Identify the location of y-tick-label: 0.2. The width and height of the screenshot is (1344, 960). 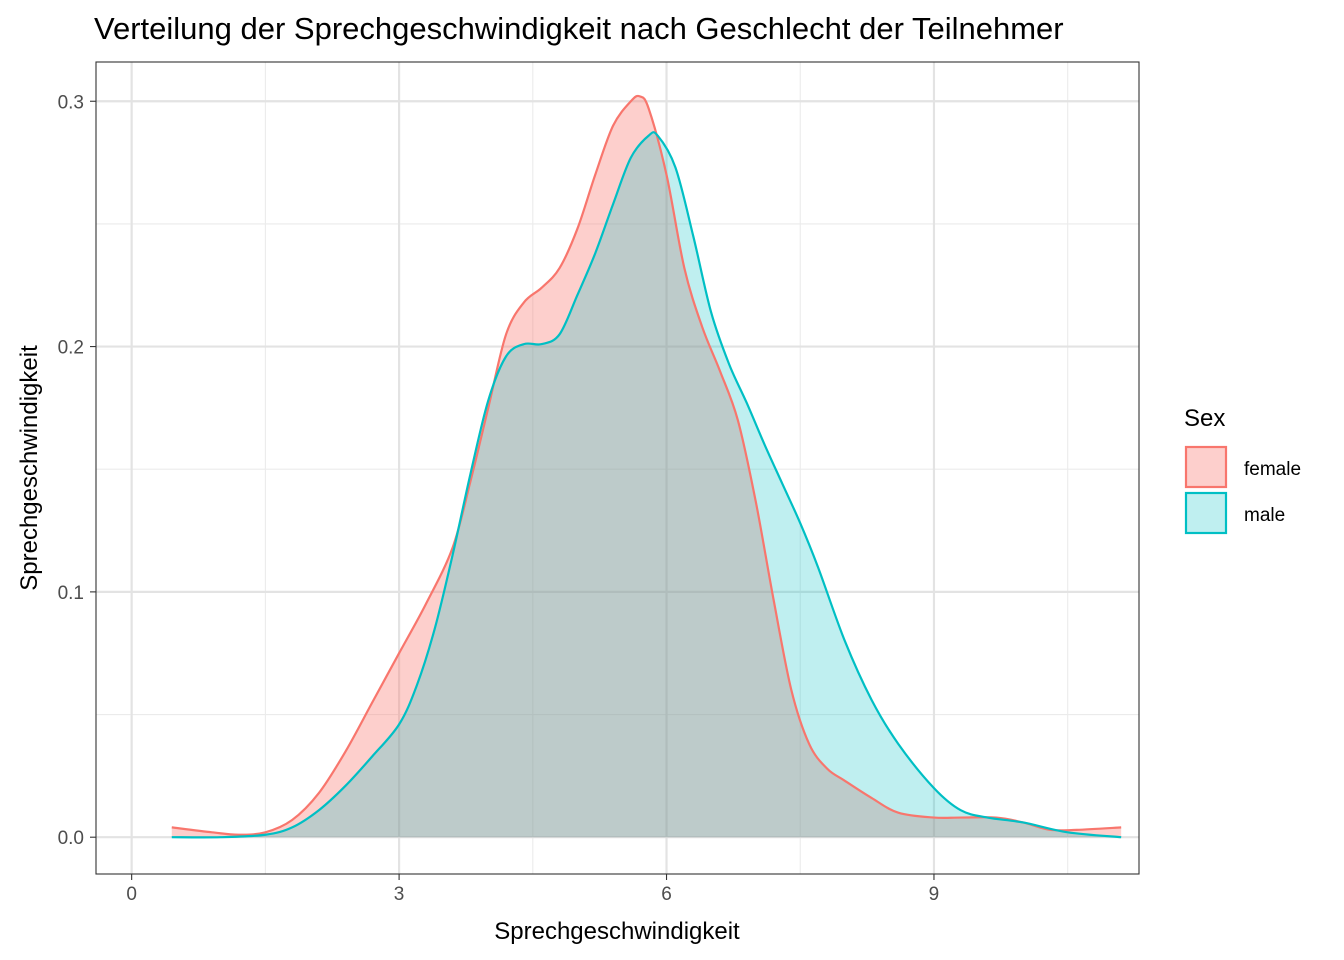
(71, 348).